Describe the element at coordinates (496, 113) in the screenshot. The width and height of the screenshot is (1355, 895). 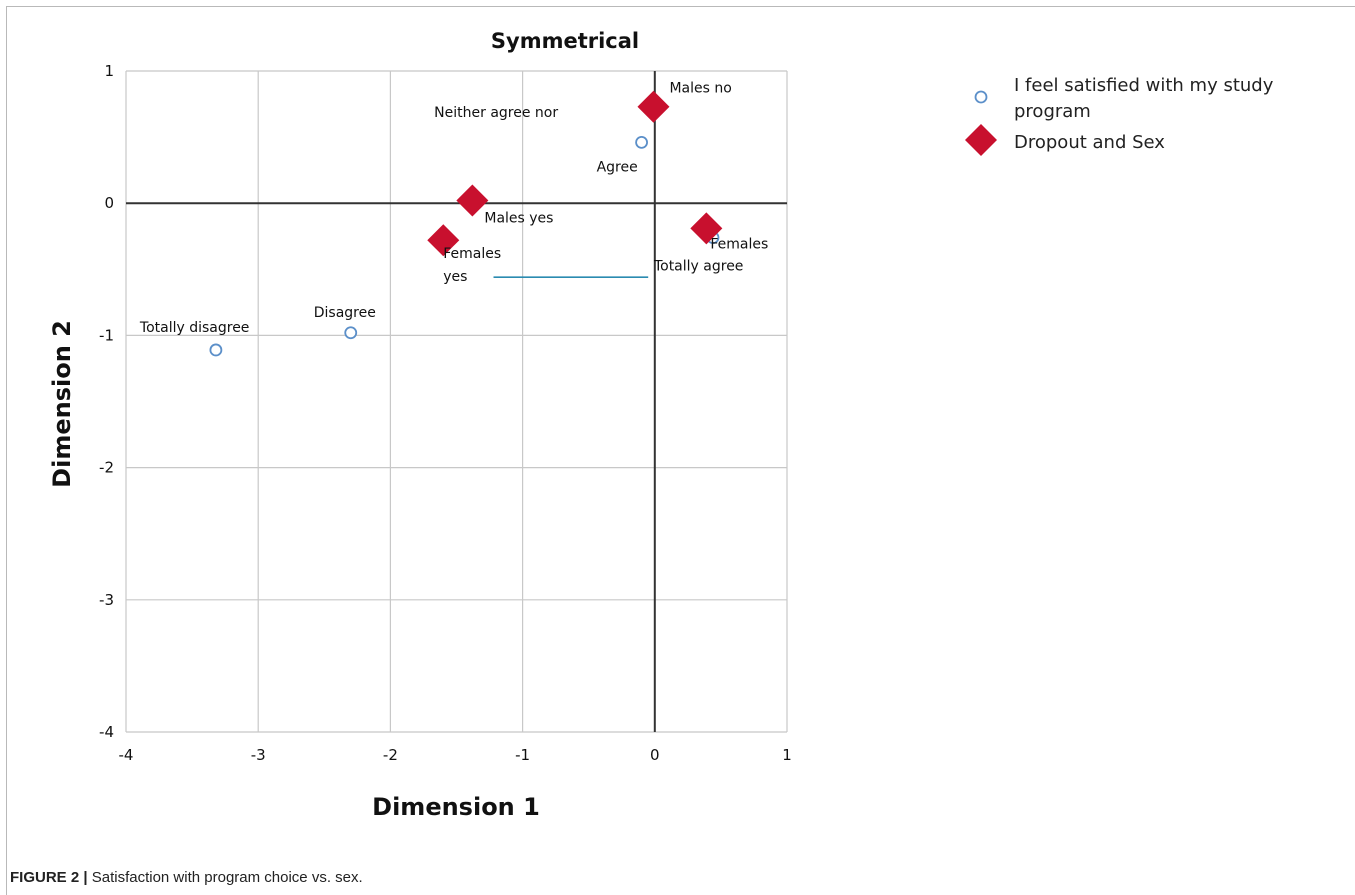
I see `satisfaction-point-label: Neither agree nor` at that location.